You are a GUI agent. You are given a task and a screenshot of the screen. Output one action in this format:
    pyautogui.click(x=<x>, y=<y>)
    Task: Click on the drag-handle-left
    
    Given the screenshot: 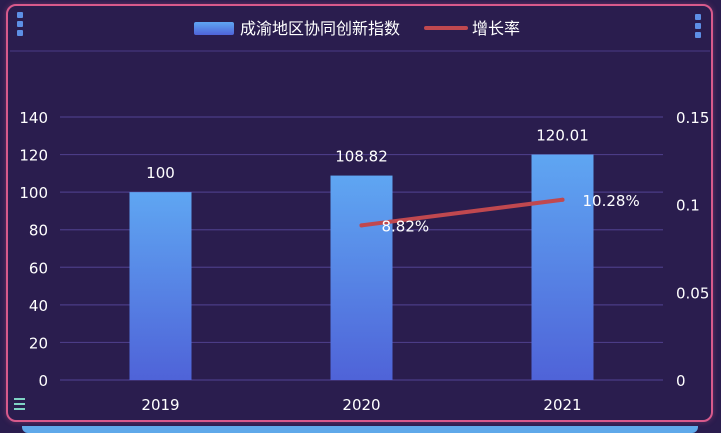 What is the action you would take?
    pyautogui.click(x=20, y=25)
    